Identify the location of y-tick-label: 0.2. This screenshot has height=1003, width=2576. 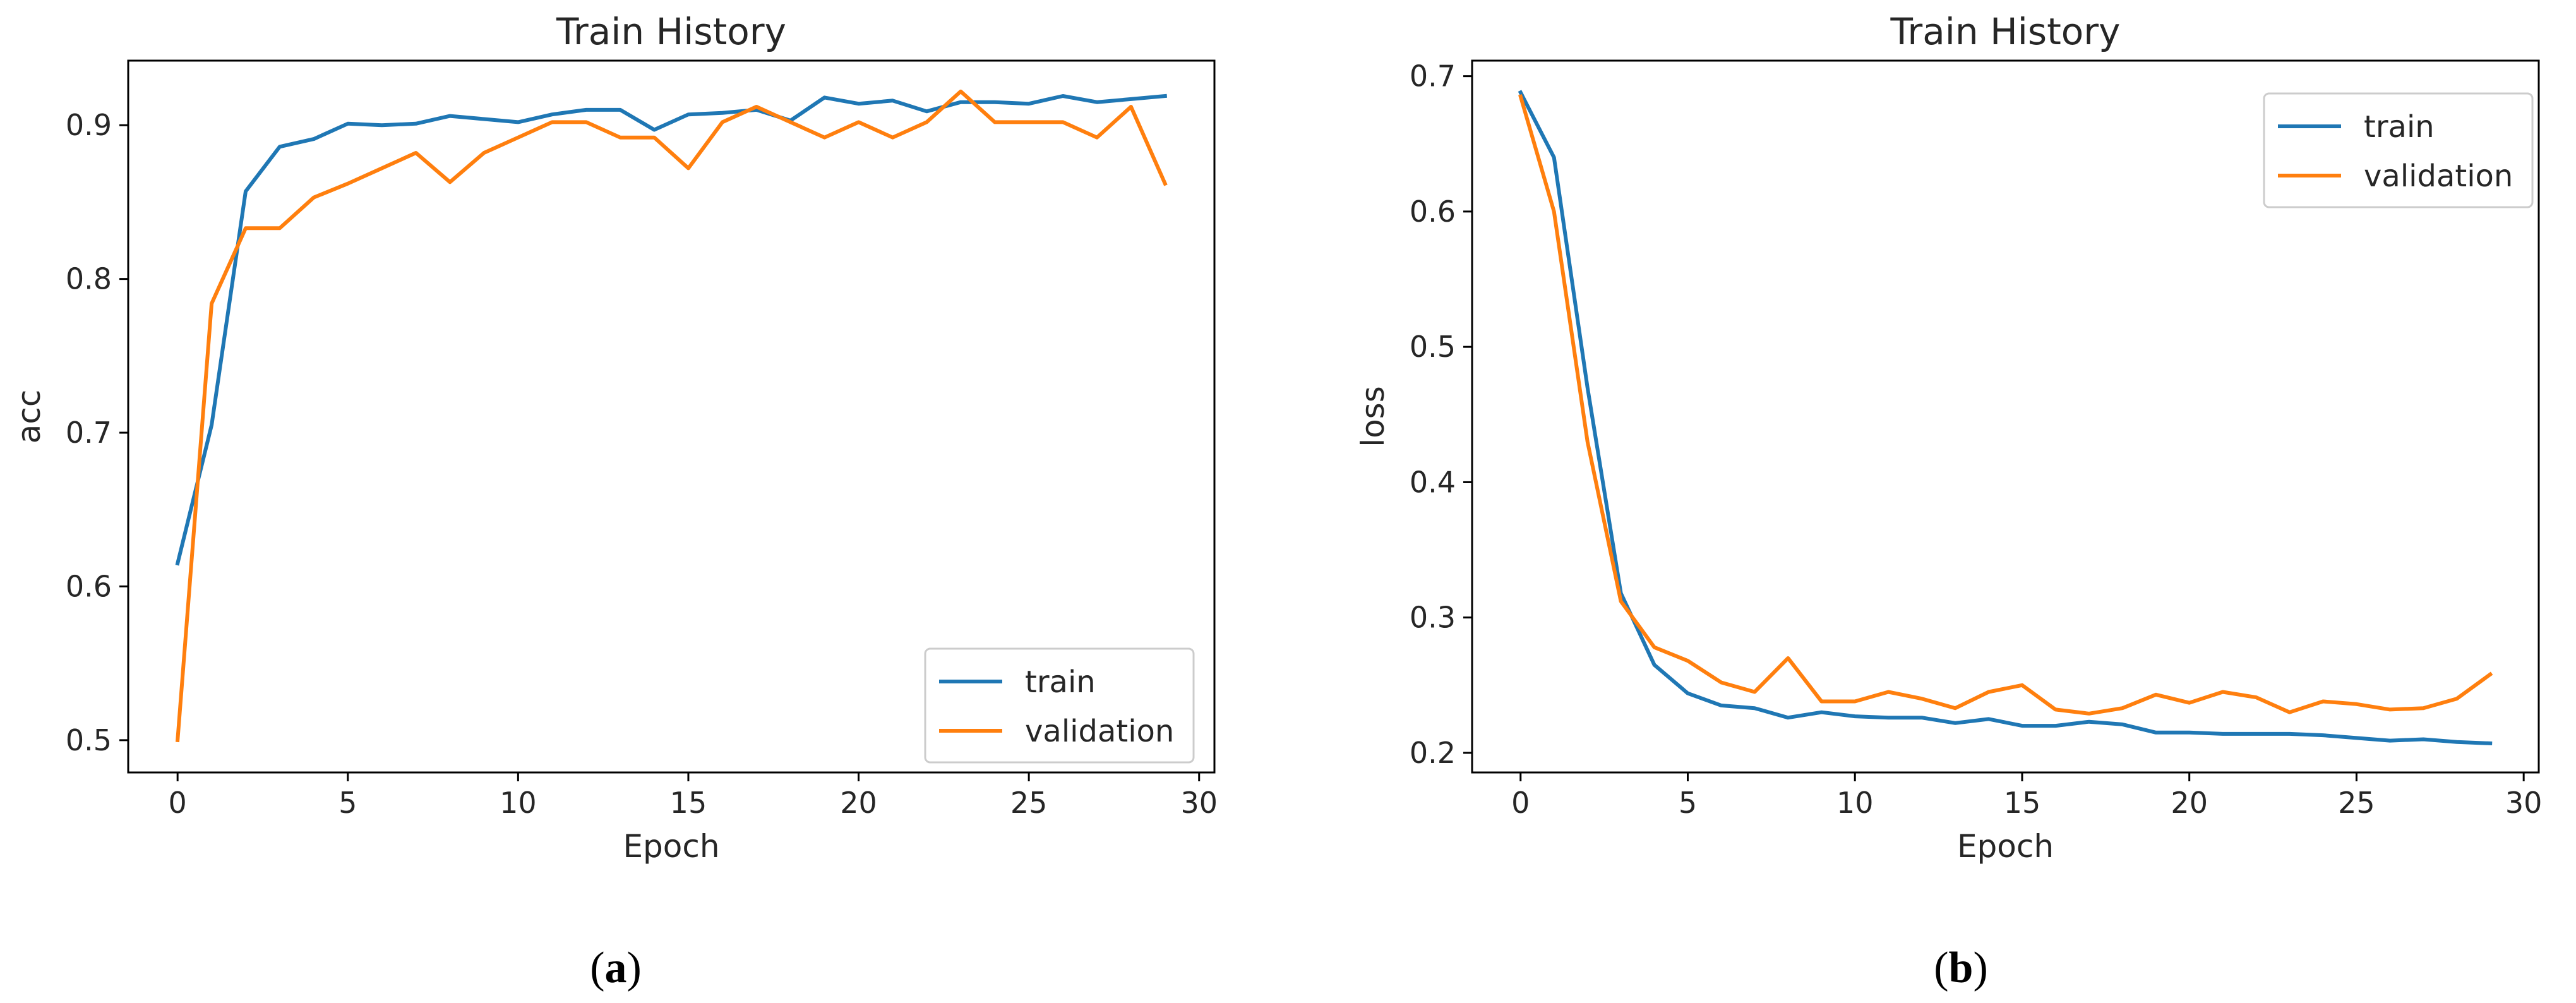
(1433, 753).